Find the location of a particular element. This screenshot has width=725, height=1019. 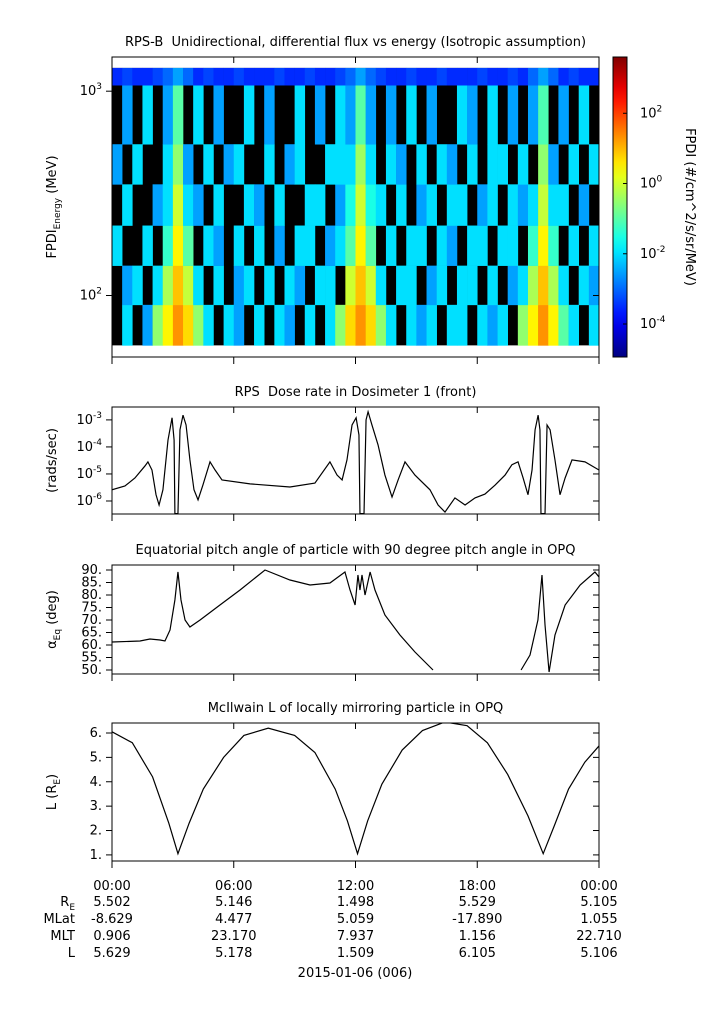

ephemeris-value: 5.106 is located at coordinates (598, 953).